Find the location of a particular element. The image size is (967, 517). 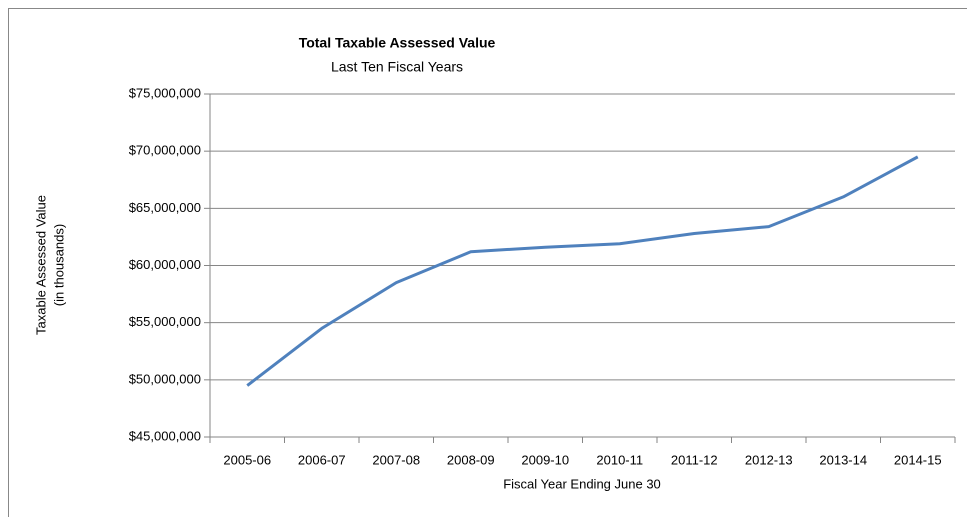

y-axis-label: Taxable Assessed Value is located at coordinates (40, 265).